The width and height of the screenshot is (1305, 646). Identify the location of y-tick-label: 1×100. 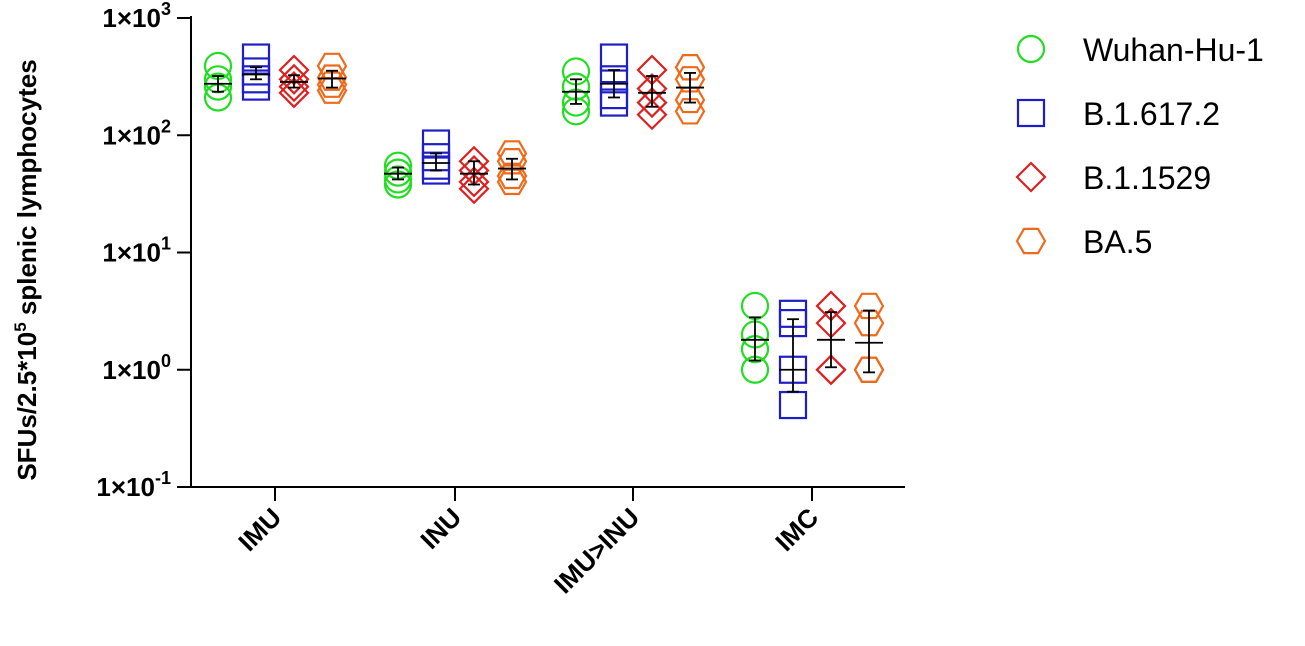
(136, 368).